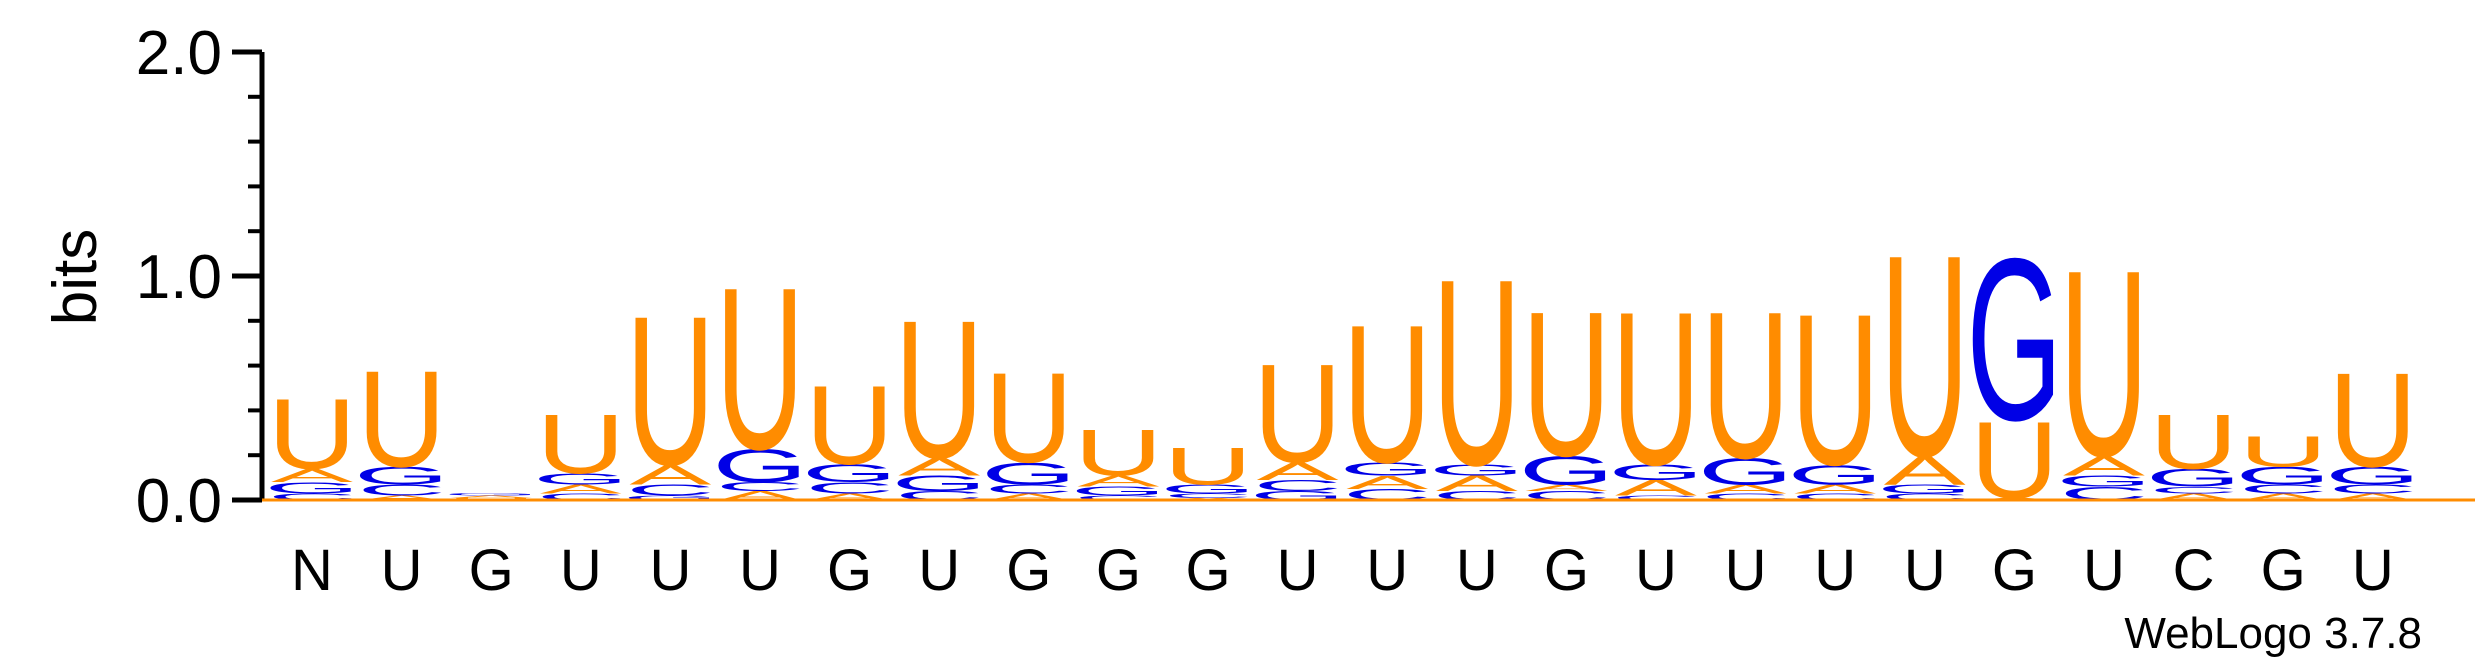 Image resolution: width=2475 pixels, height=667 pixels. I want to click on y-tick-label: 2.0, so click(179, 53).